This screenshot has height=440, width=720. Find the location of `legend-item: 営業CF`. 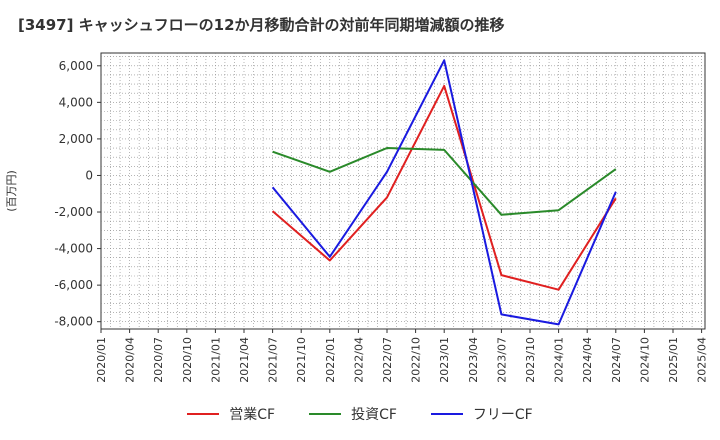

legend-item: 営業CF is located at coordinates (231, 414).